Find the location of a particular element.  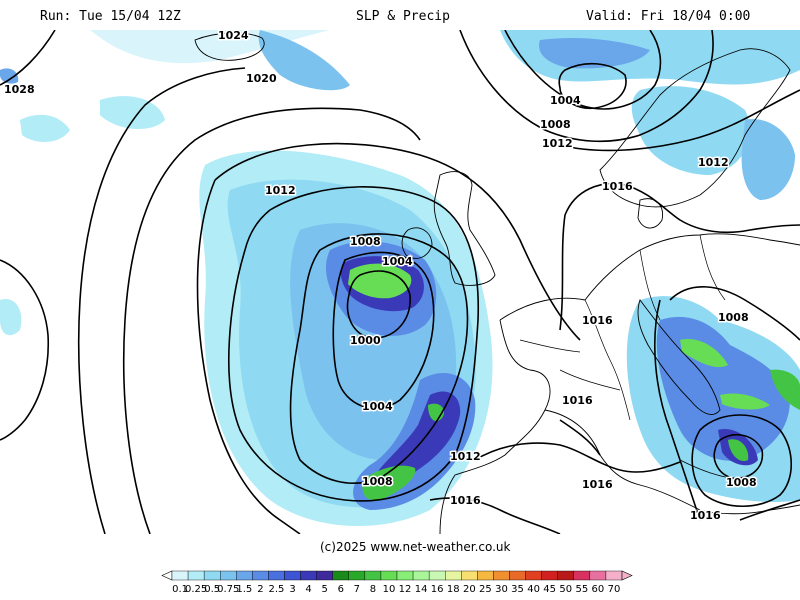

chart-title: SLP & Precip is located at coordinates (403, 16).